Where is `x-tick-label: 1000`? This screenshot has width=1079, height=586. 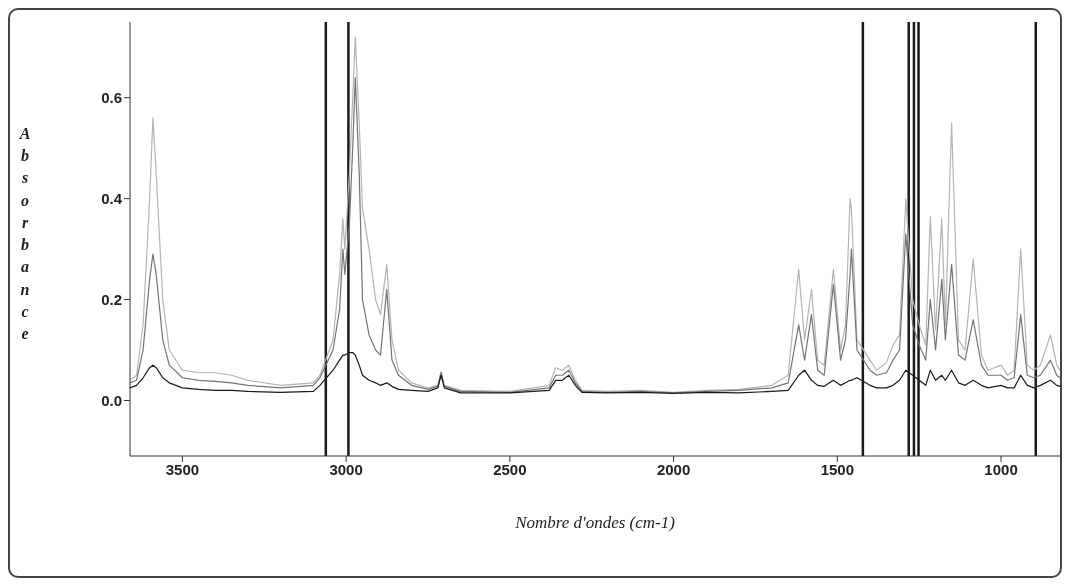
x-tick-label: 1000 is located at coordinates (1001, 469).